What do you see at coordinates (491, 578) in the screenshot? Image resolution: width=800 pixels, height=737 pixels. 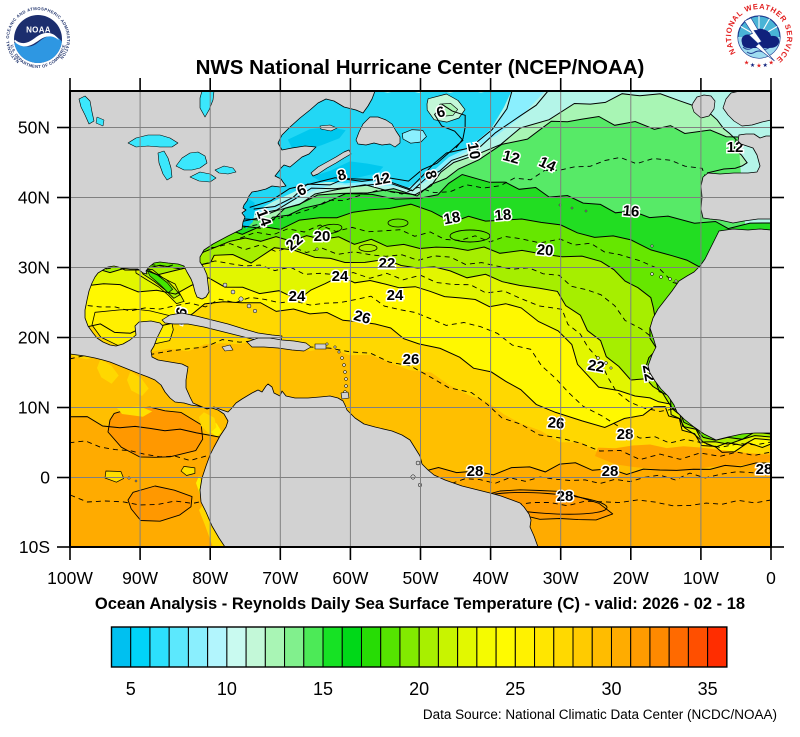 I see `svg-text: 40W` at bounding box center [491, 578].